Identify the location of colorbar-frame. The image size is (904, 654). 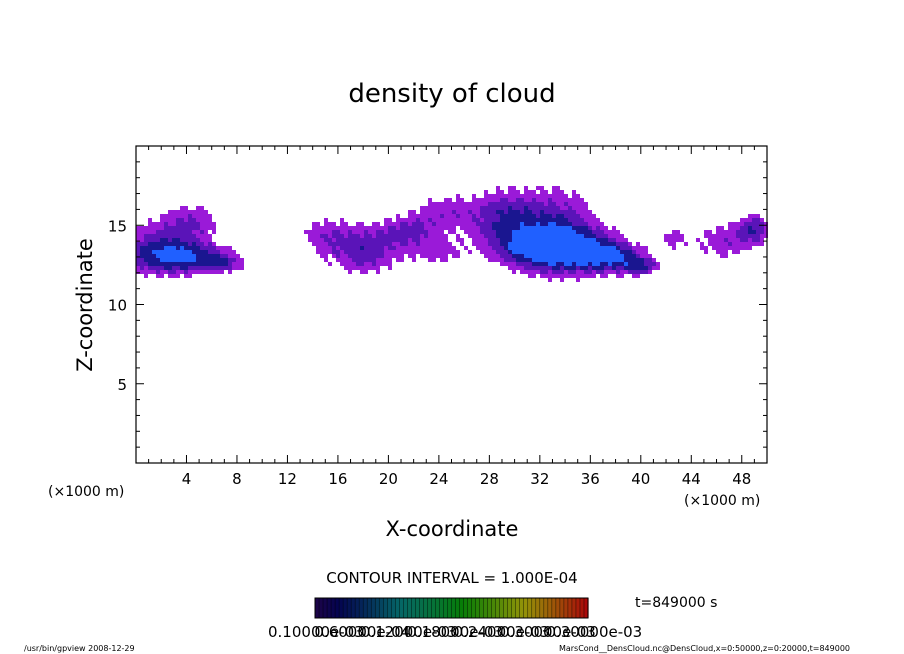
(451, 608).